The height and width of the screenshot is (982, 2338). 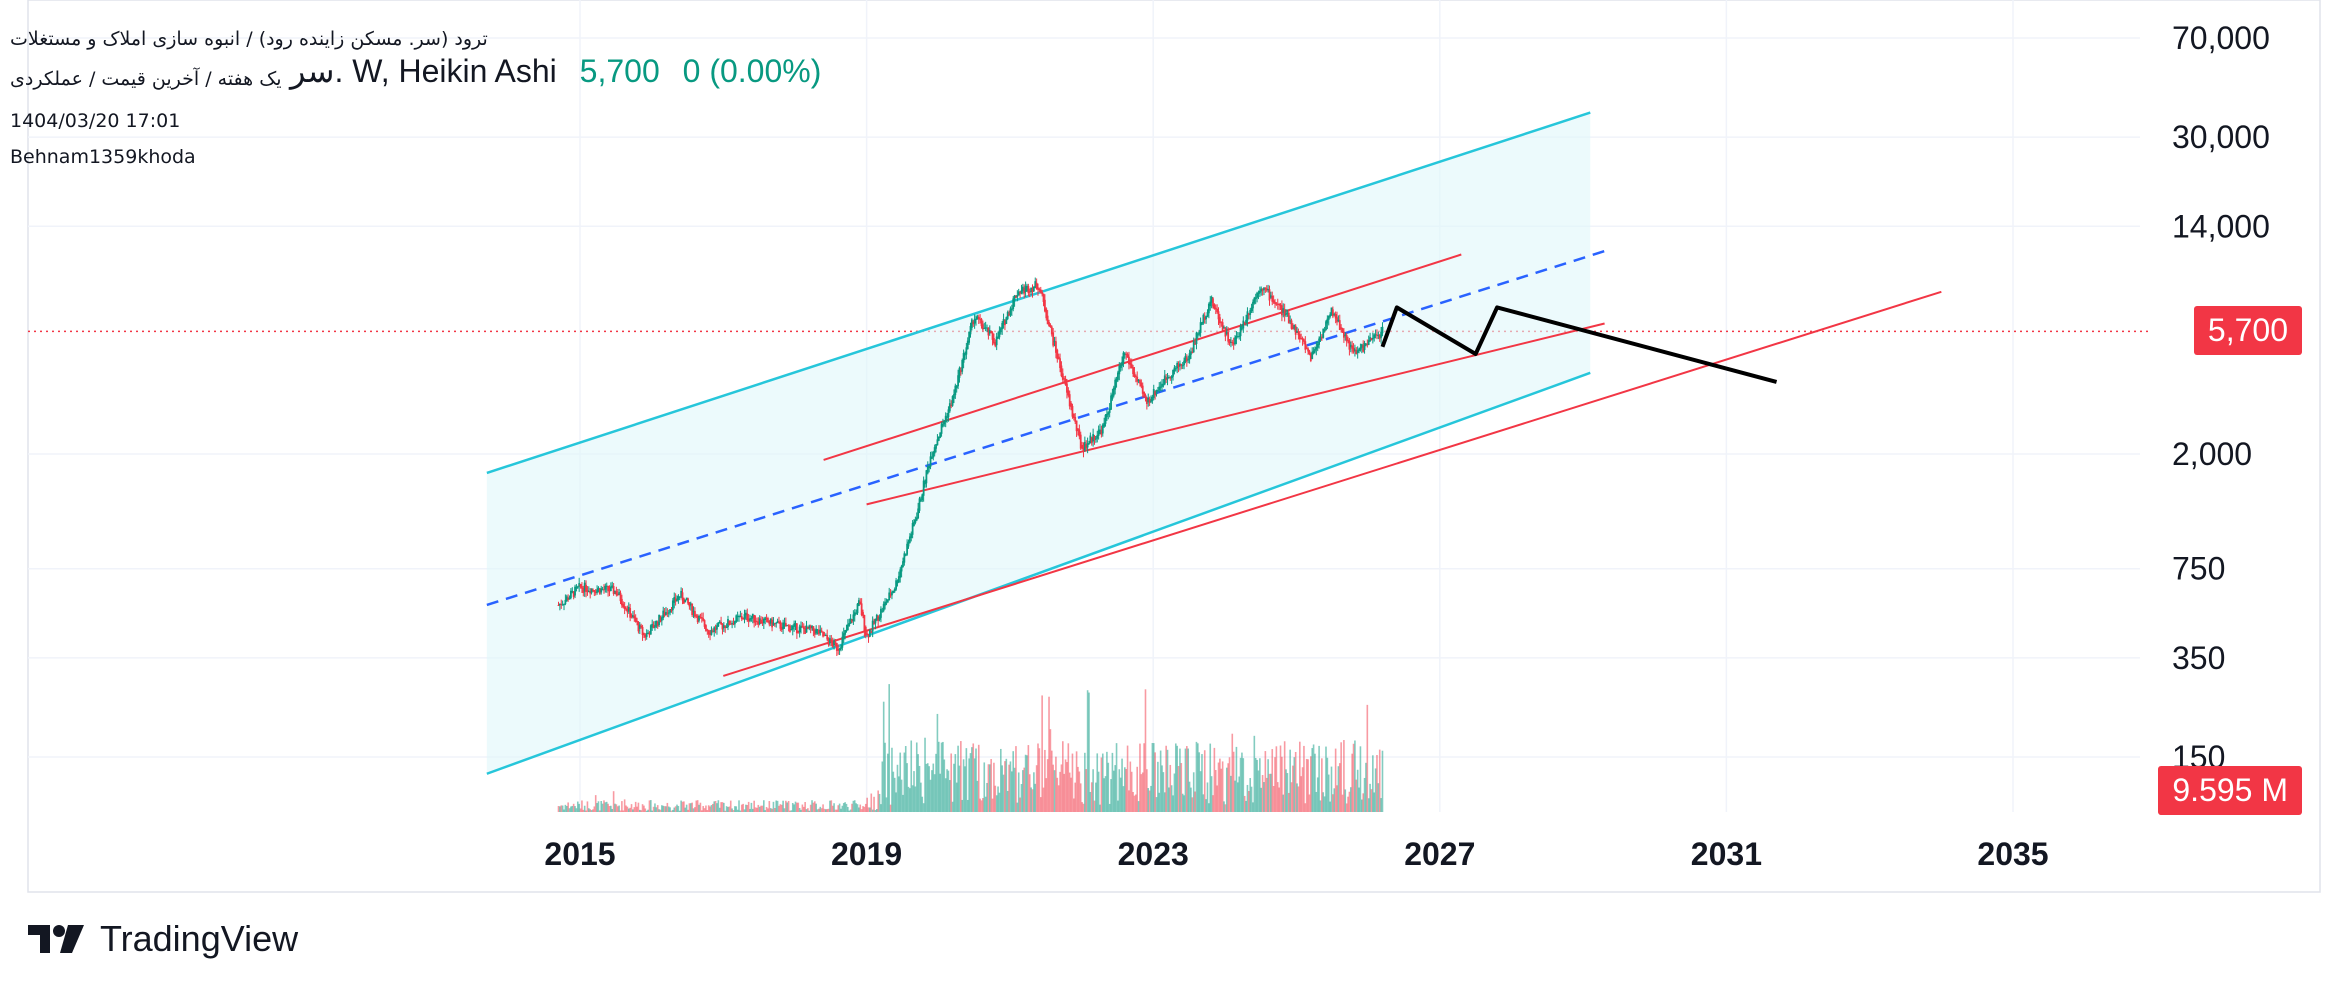 I want to click on price-badge: 5,700, so click(x=2247, y=330).